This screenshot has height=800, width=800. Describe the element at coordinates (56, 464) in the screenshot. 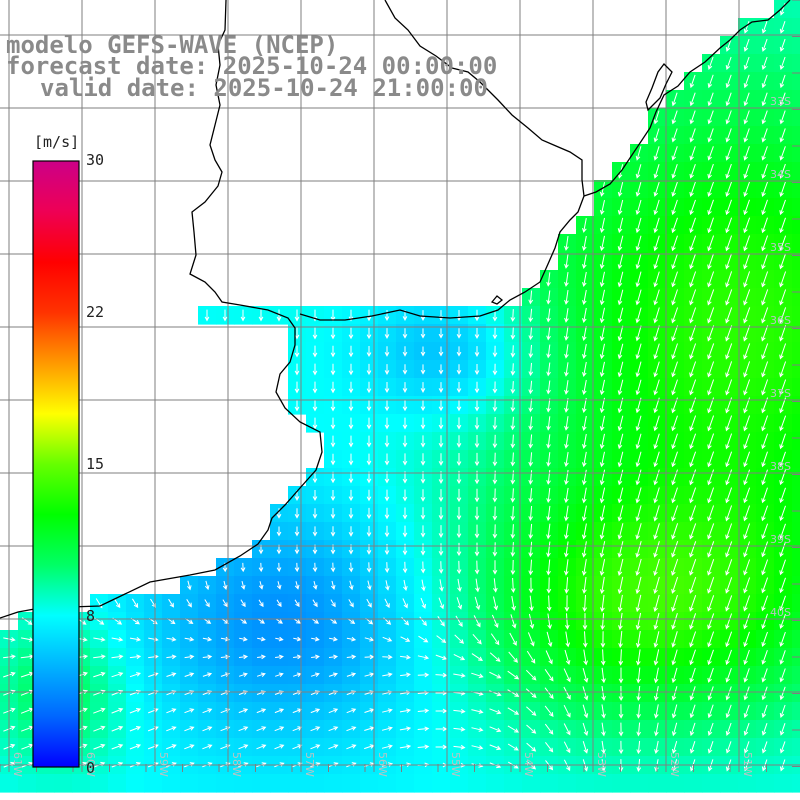

I see `colorbar-scale` at that location.